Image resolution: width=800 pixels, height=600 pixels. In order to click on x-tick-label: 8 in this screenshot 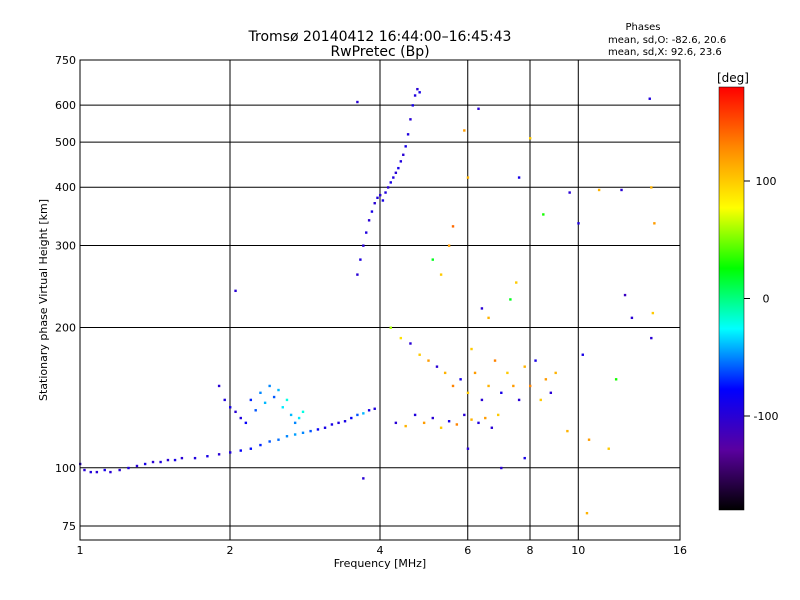, I will do `click(530, 550)`.